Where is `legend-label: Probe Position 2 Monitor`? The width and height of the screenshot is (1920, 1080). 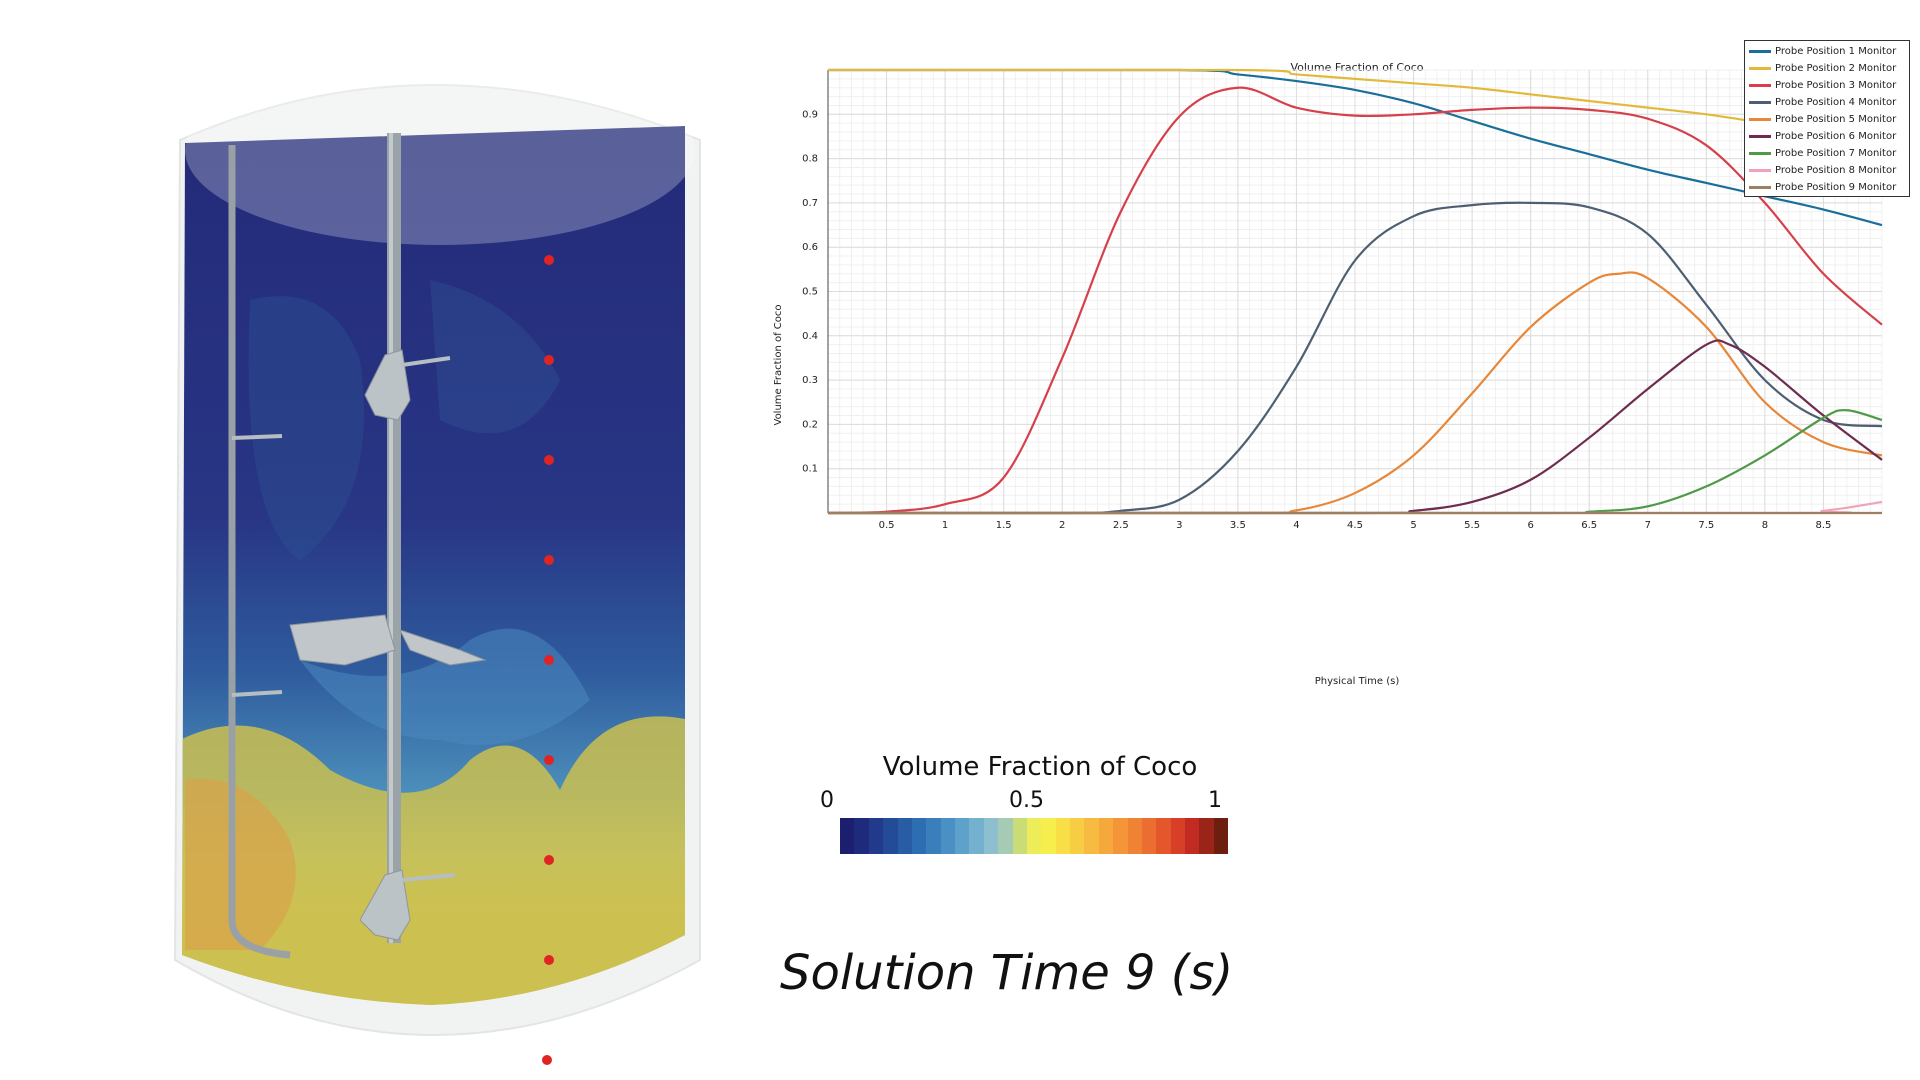
legend-label: Probe Position 2 Monitor is located at coordinates (1836, 68).